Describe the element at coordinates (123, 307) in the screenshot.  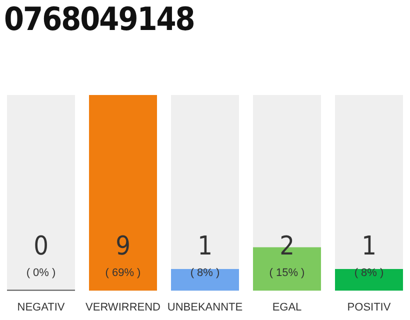
I see `x-tick-label: VERWIRREND` at that location.